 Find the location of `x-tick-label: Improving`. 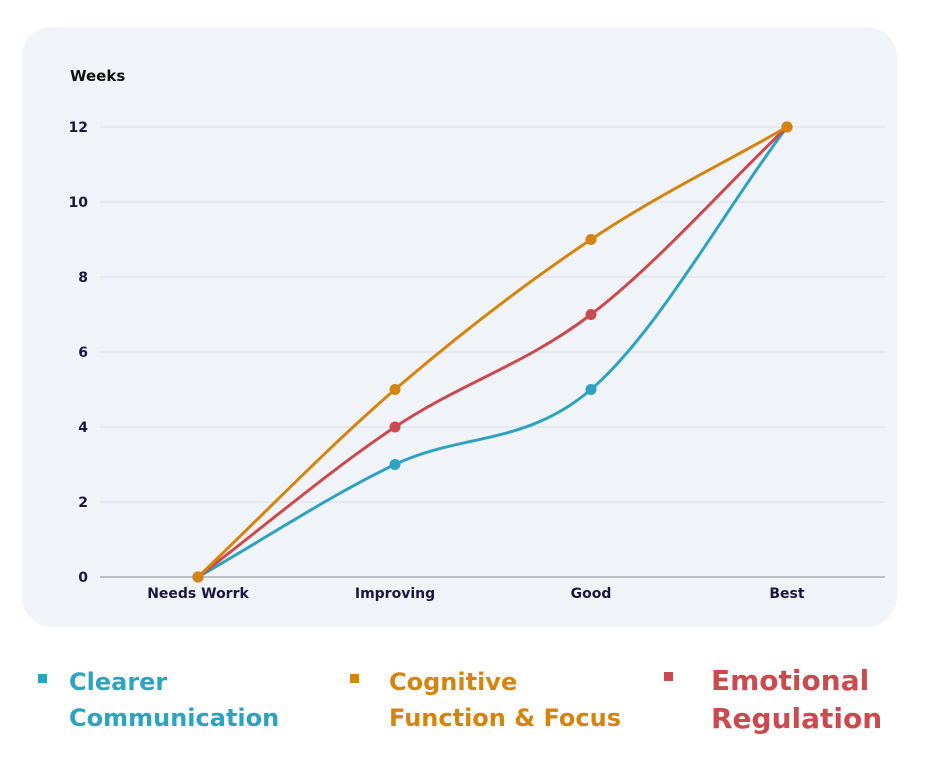

x-tick-label: Improving is located at coordinates (395, 594).